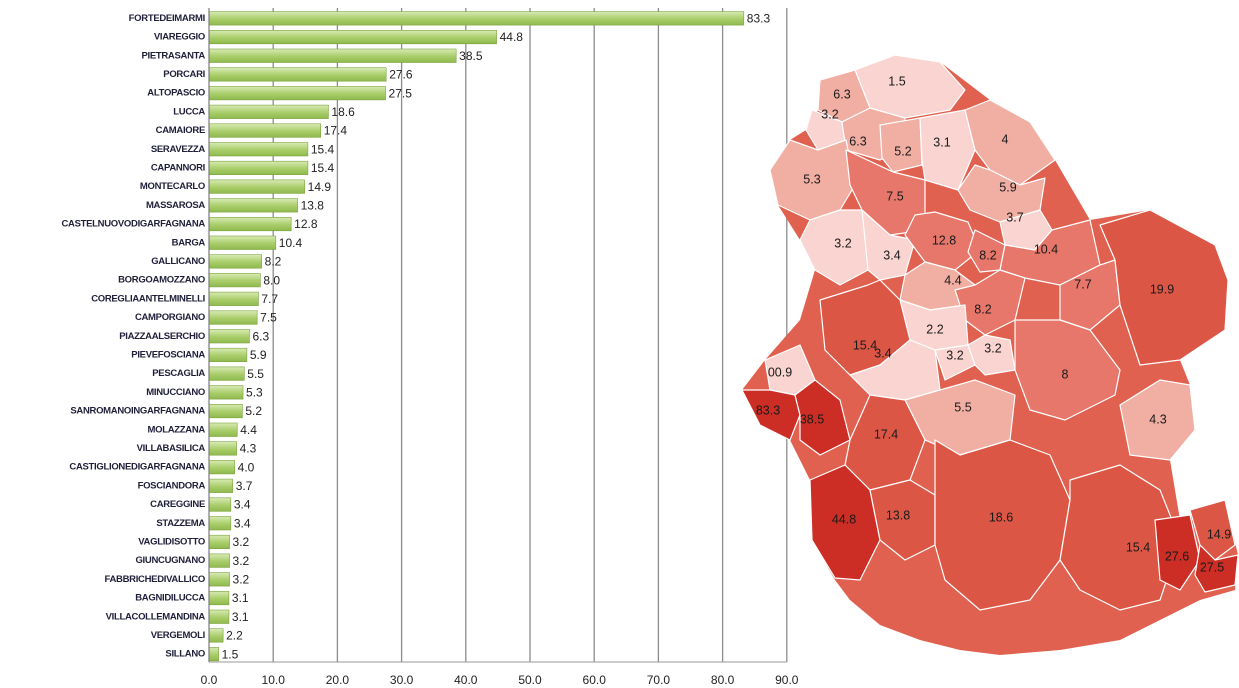 Image resolution: width=1239 pixels, height=688 pixels. I want to click on map-value-label: 8.2, so click(982, 309).